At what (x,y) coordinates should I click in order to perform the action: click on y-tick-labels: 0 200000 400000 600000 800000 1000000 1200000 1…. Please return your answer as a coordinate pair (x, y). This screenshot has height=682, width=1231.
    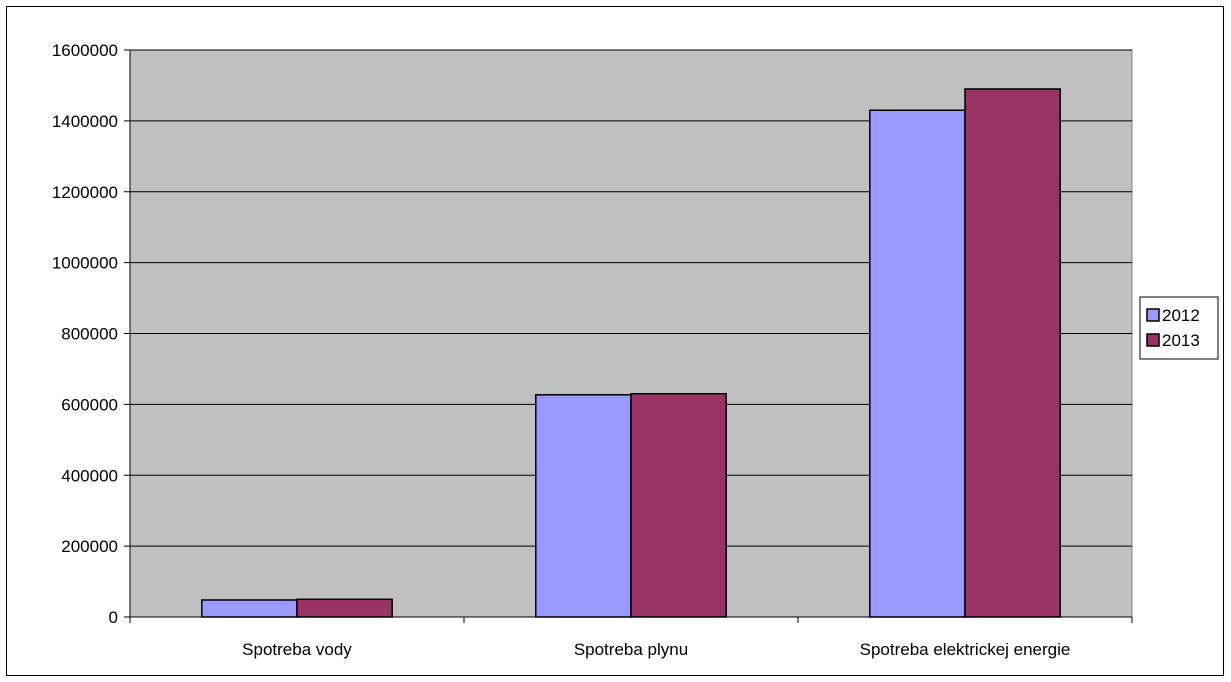
    Looking at the image, I should click on (85, 334).